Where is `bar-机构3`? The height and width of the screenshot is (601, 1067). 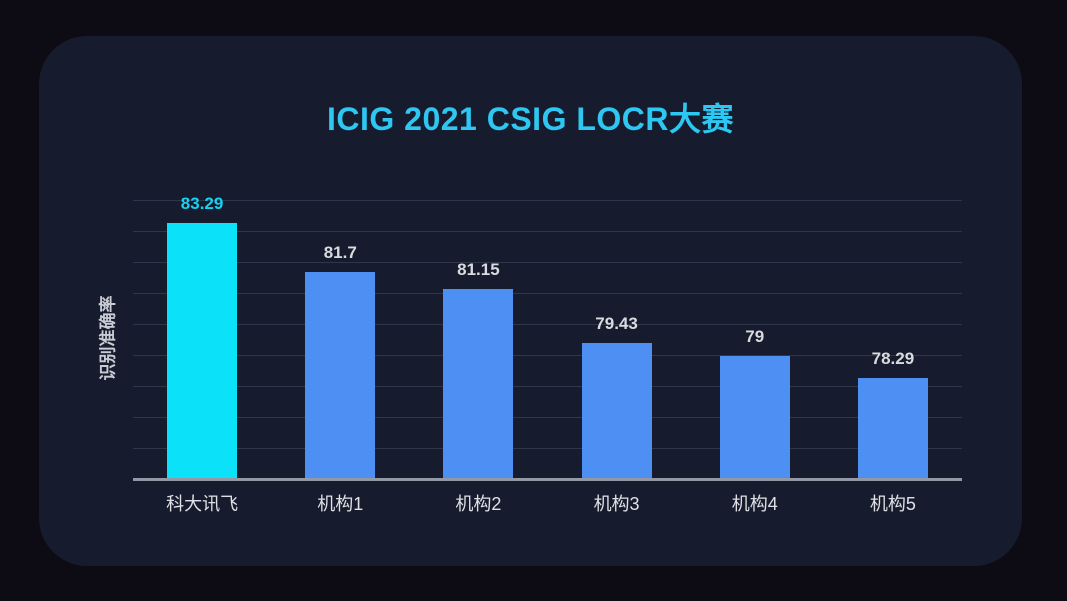 bar-机构3 is located at coordinates (616, 411).